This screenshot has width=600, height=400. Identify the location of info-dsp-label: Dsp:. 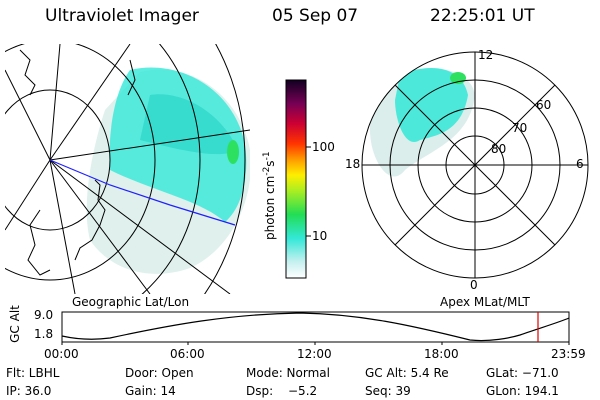
(260, 391).